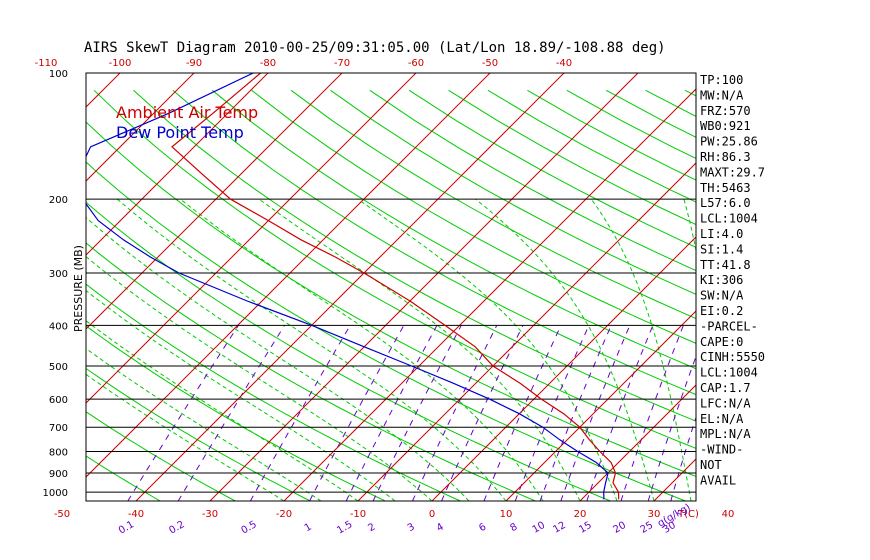 The width and height of the screenshot is (870, 560). What do you see at coordinates (46, 63) in the screenshot?
I see `top-temperature-tick-label: -110` at bounding box center [46, 63].